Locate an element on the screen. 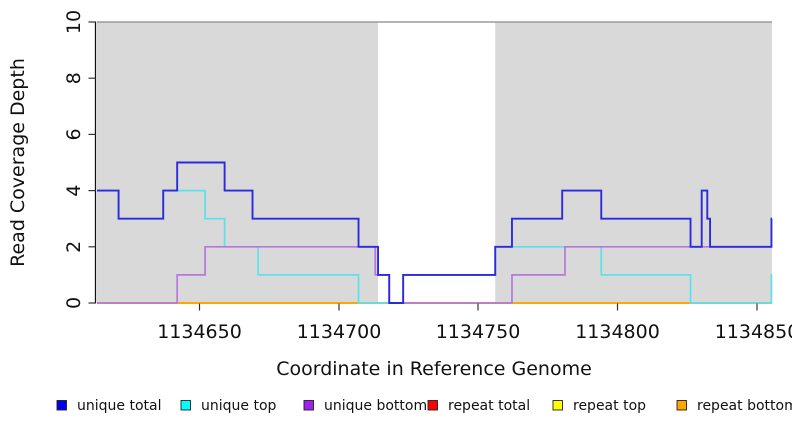 The width and height of the screenshot is (792, 432). legend-item-repeat-bottom: repeat bottom is located at coordinates (734, 406).